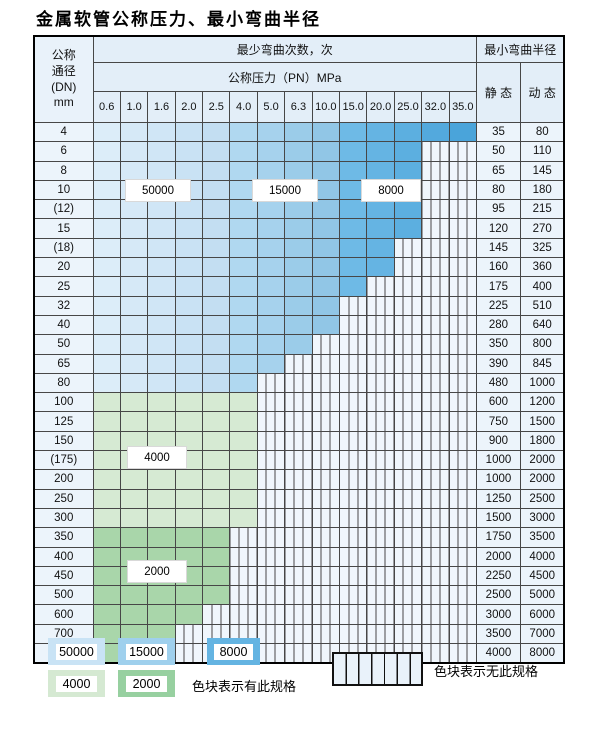 The image size is (600, 743). Describe the element at coordinates (76, 683) in the screenshot. I see `legend-swatch-4000: 4000` at that location.